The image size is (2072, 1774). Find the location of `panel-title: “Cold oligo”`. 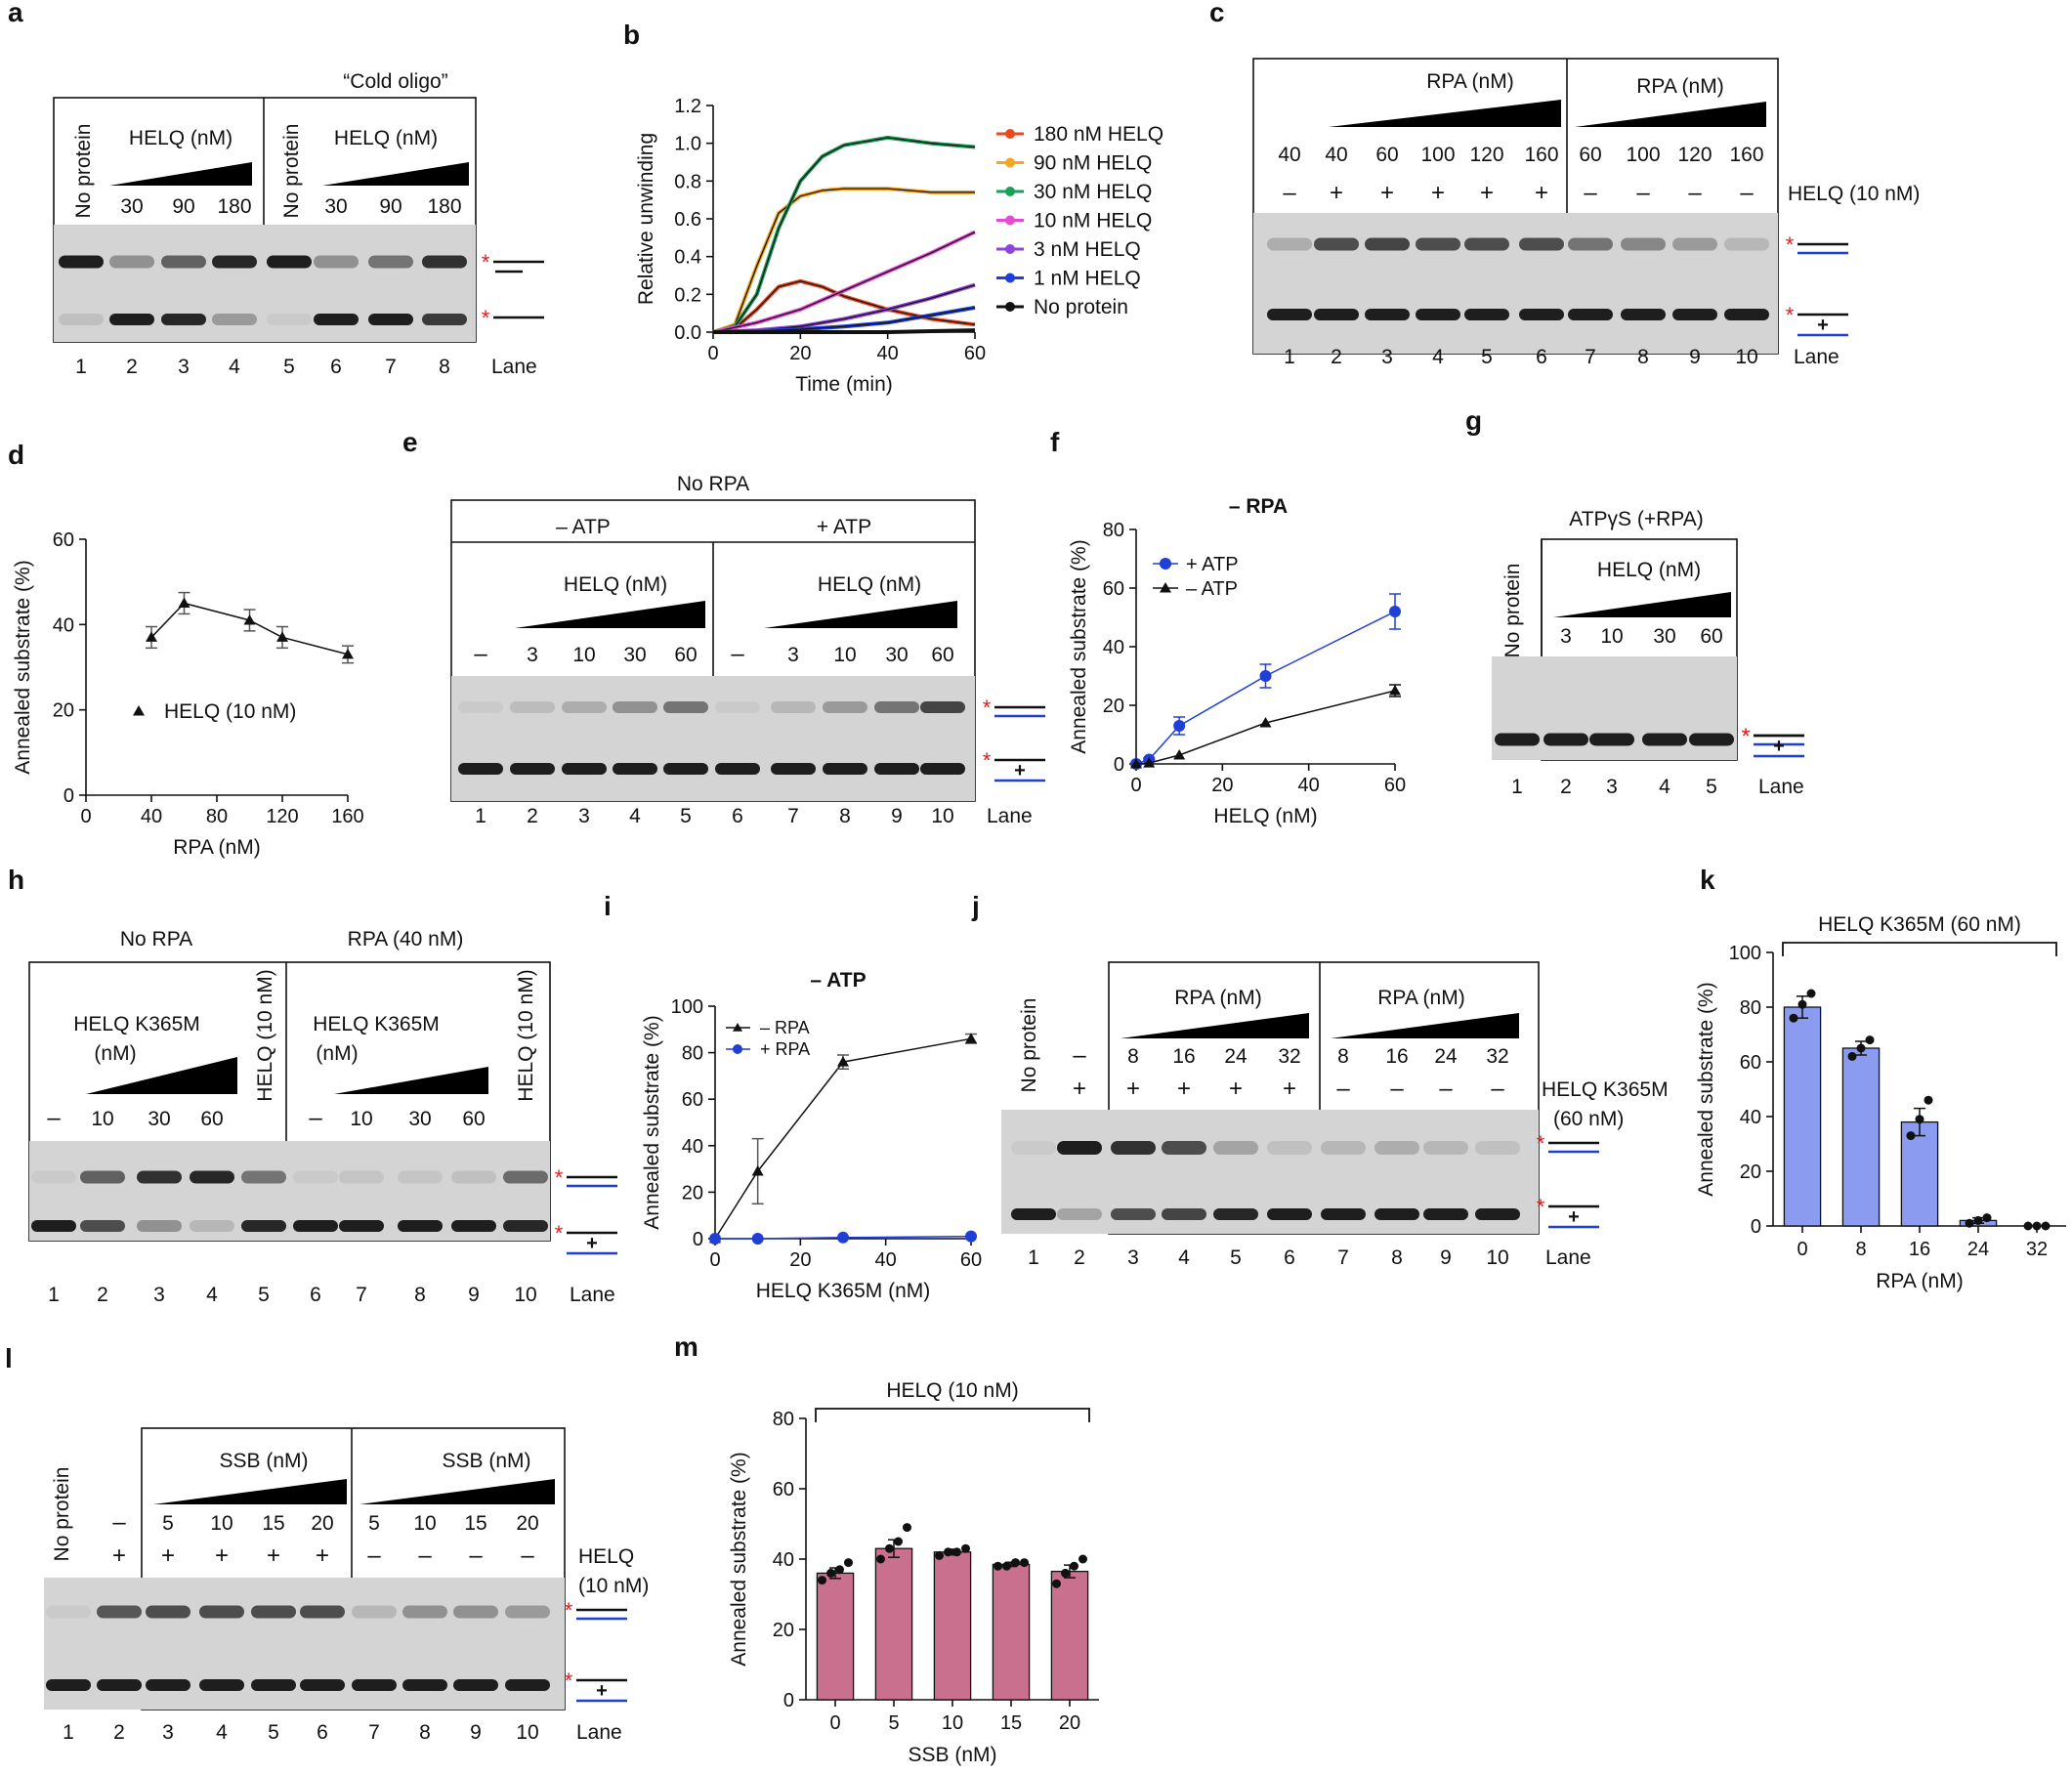

panel-title: “Cold oligo” is located at coordinates (395, 81).